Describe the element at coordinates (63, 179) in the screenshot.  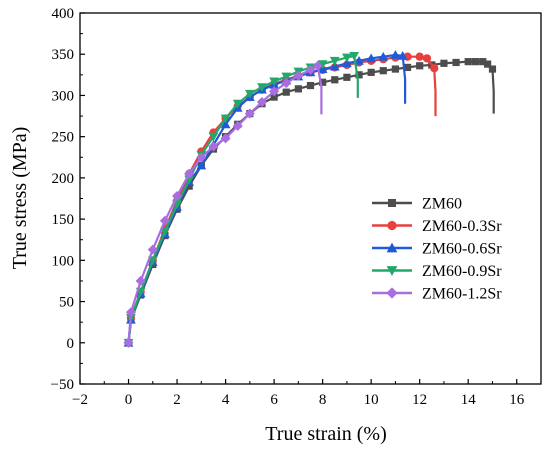
I see `y-tick-label: 200` at that location.